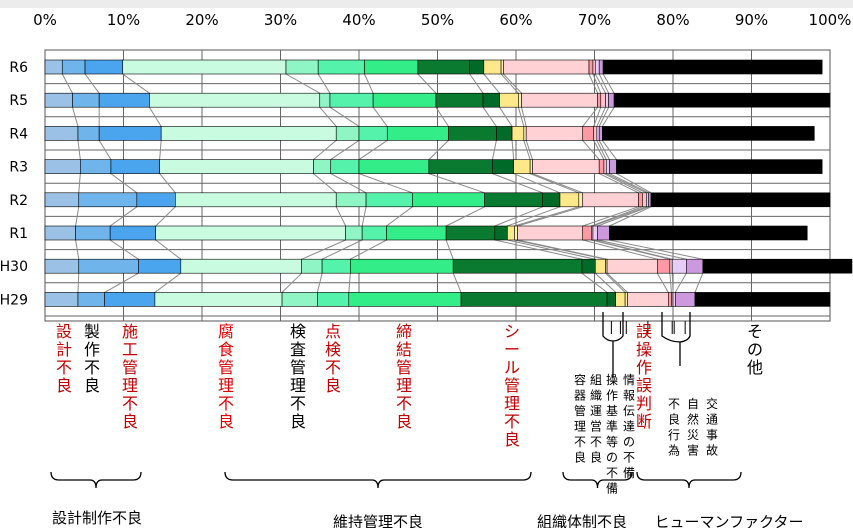  I want to click on x-tick-label: 20%, so click(201, 20).